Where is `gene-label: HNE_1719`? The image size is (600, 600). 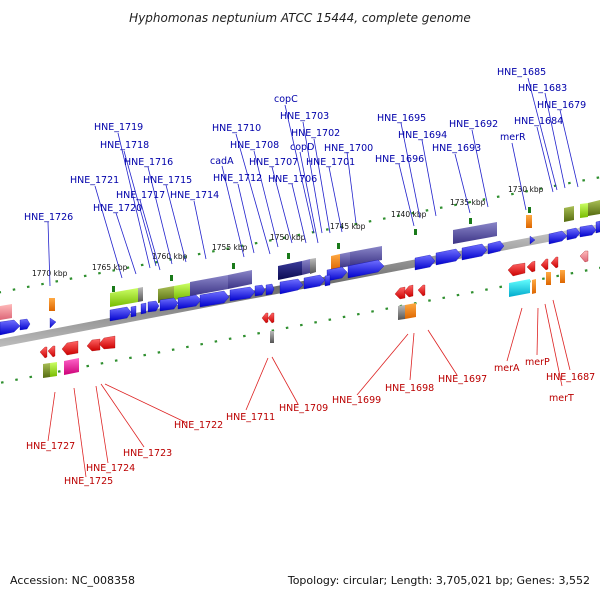 gene-label: HNE_1719 is located at coordinates (118, 127).